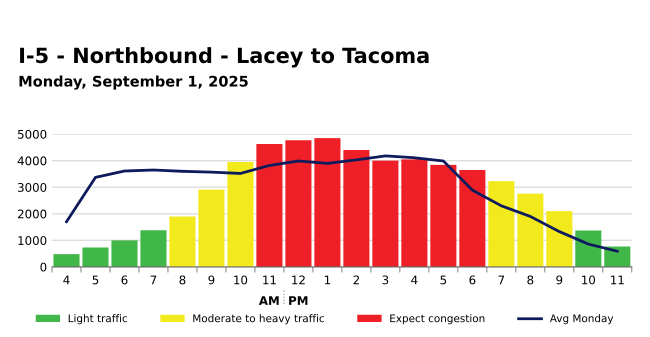  What do you see at coordinates (268, 300) in the screenshot?
I see `text: AM` at bounding box center [268, 300].